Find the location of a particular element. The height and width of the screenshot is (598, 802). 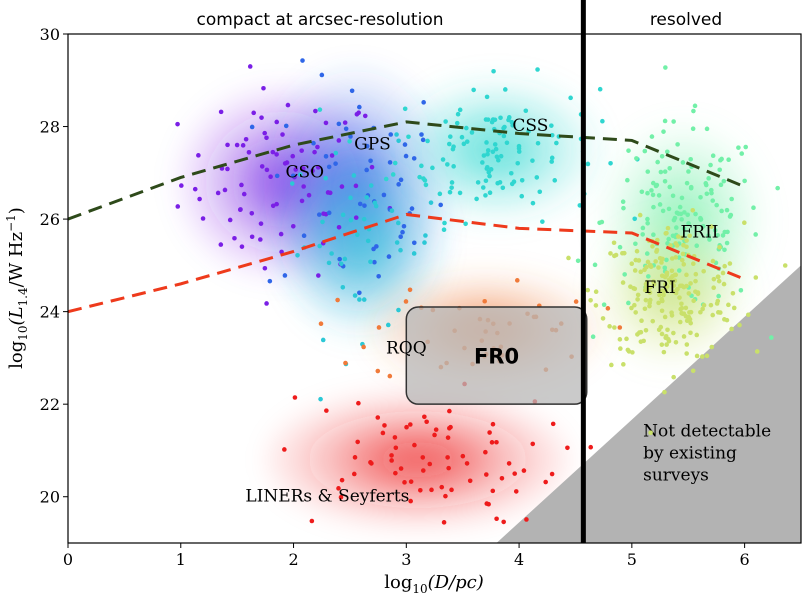

x-tick-label-2: 2 is located at coordinates (293, 559).